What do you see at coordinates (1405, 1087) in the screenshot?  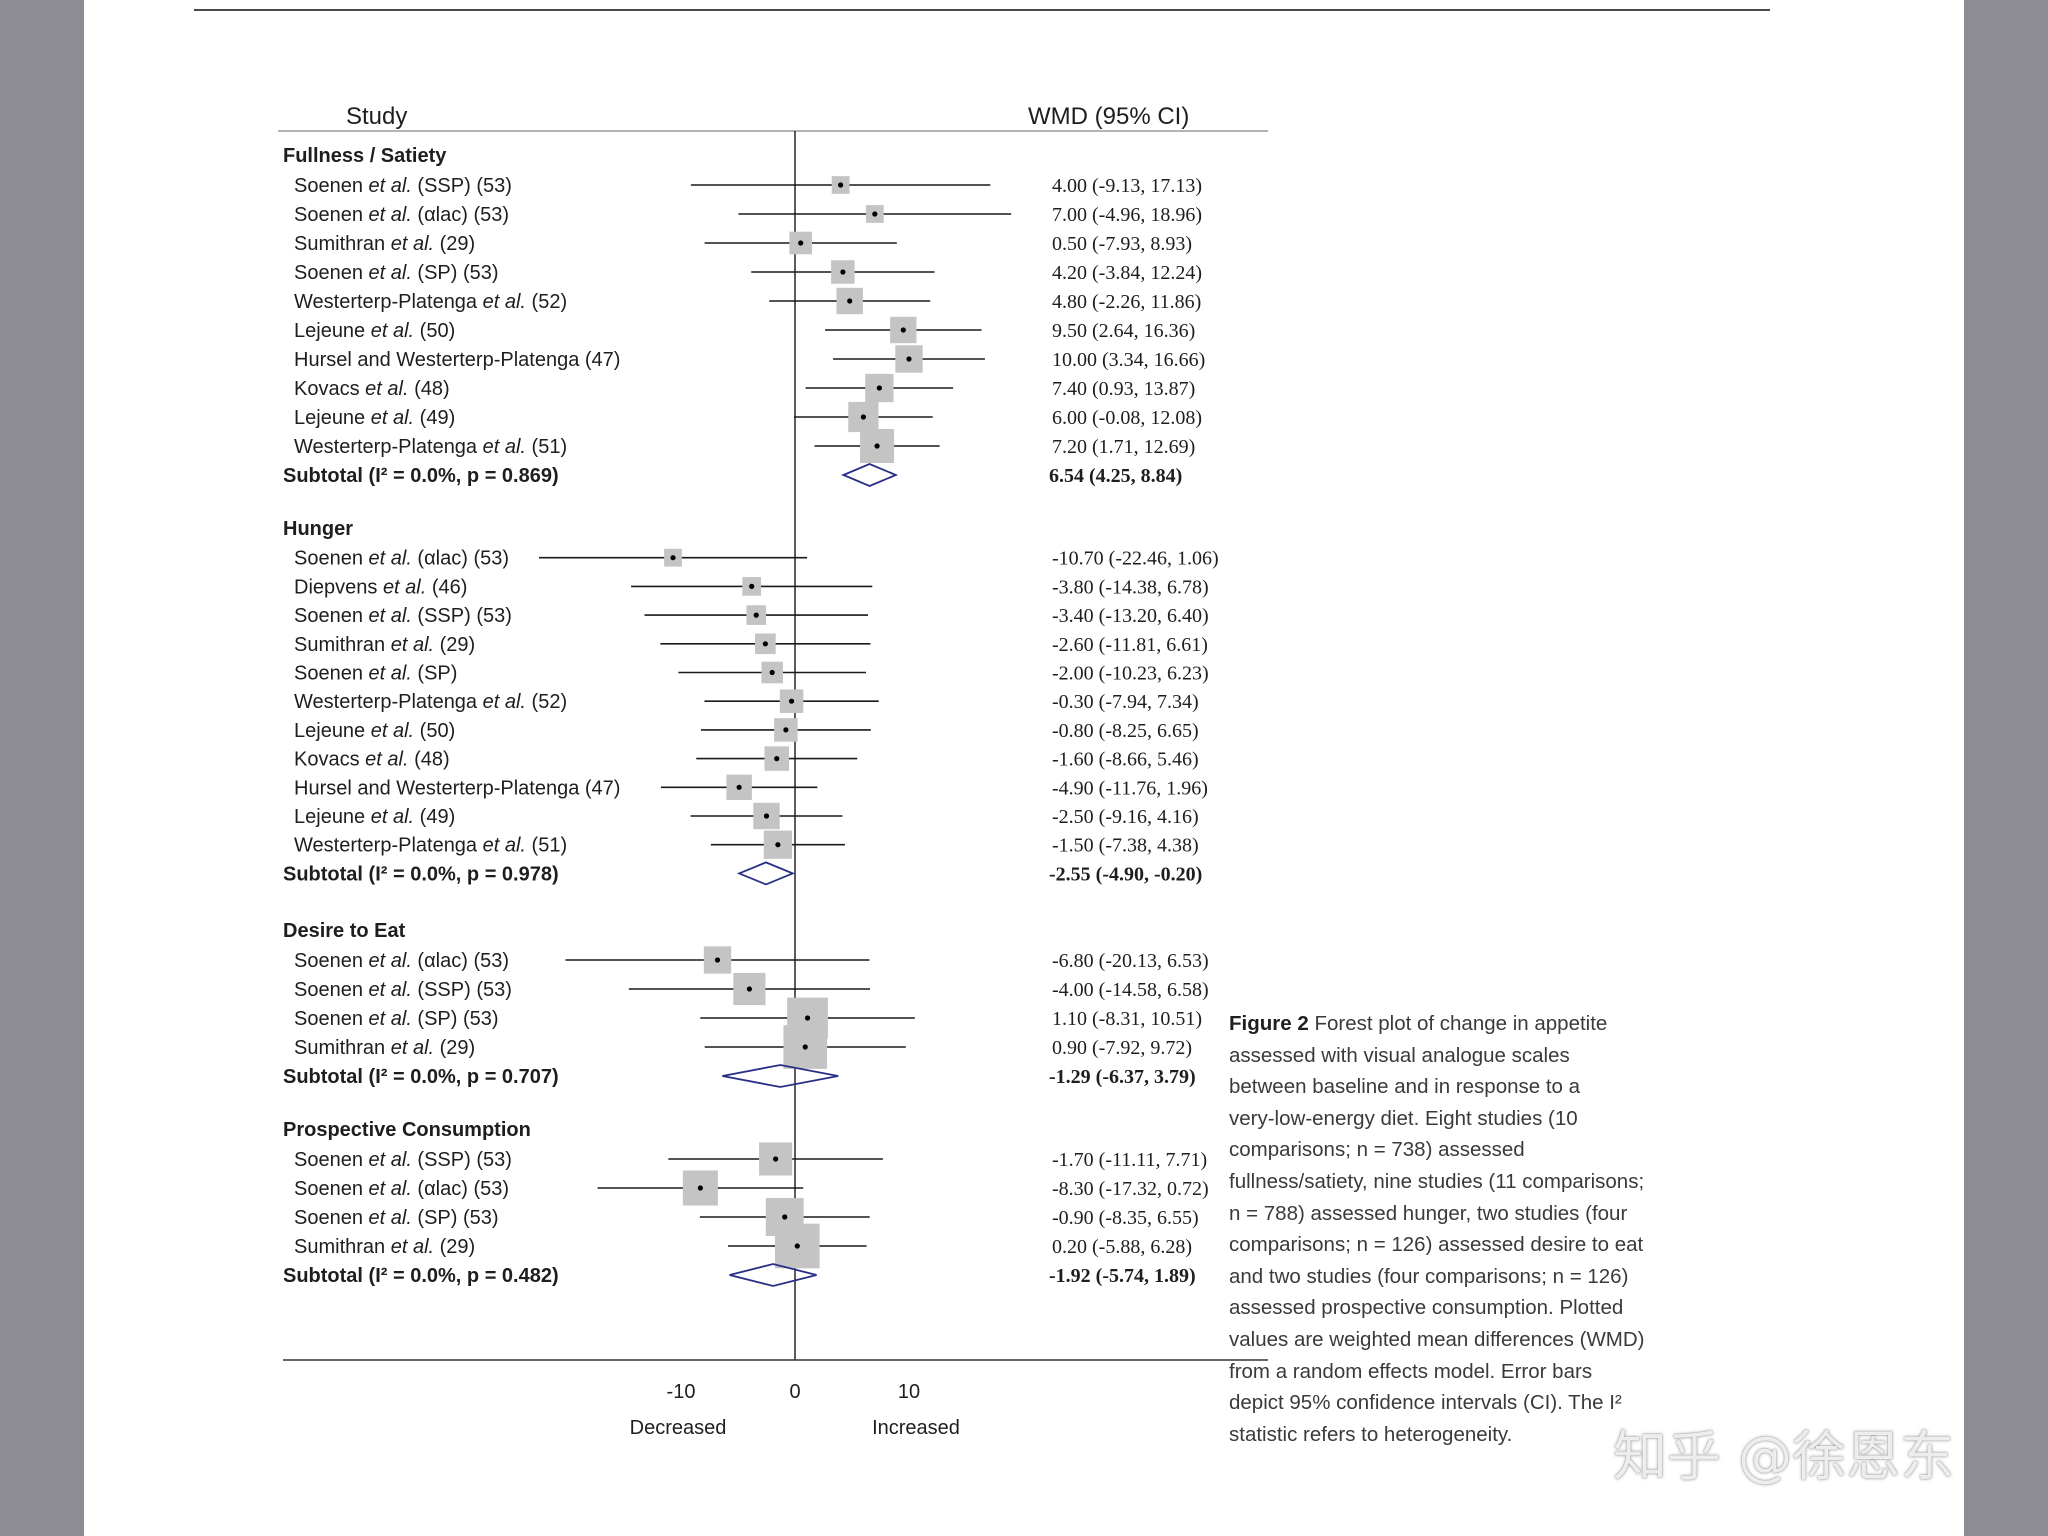 I see `caption-line: between baseline and in response to a` at bounding box center [1405, 1087].